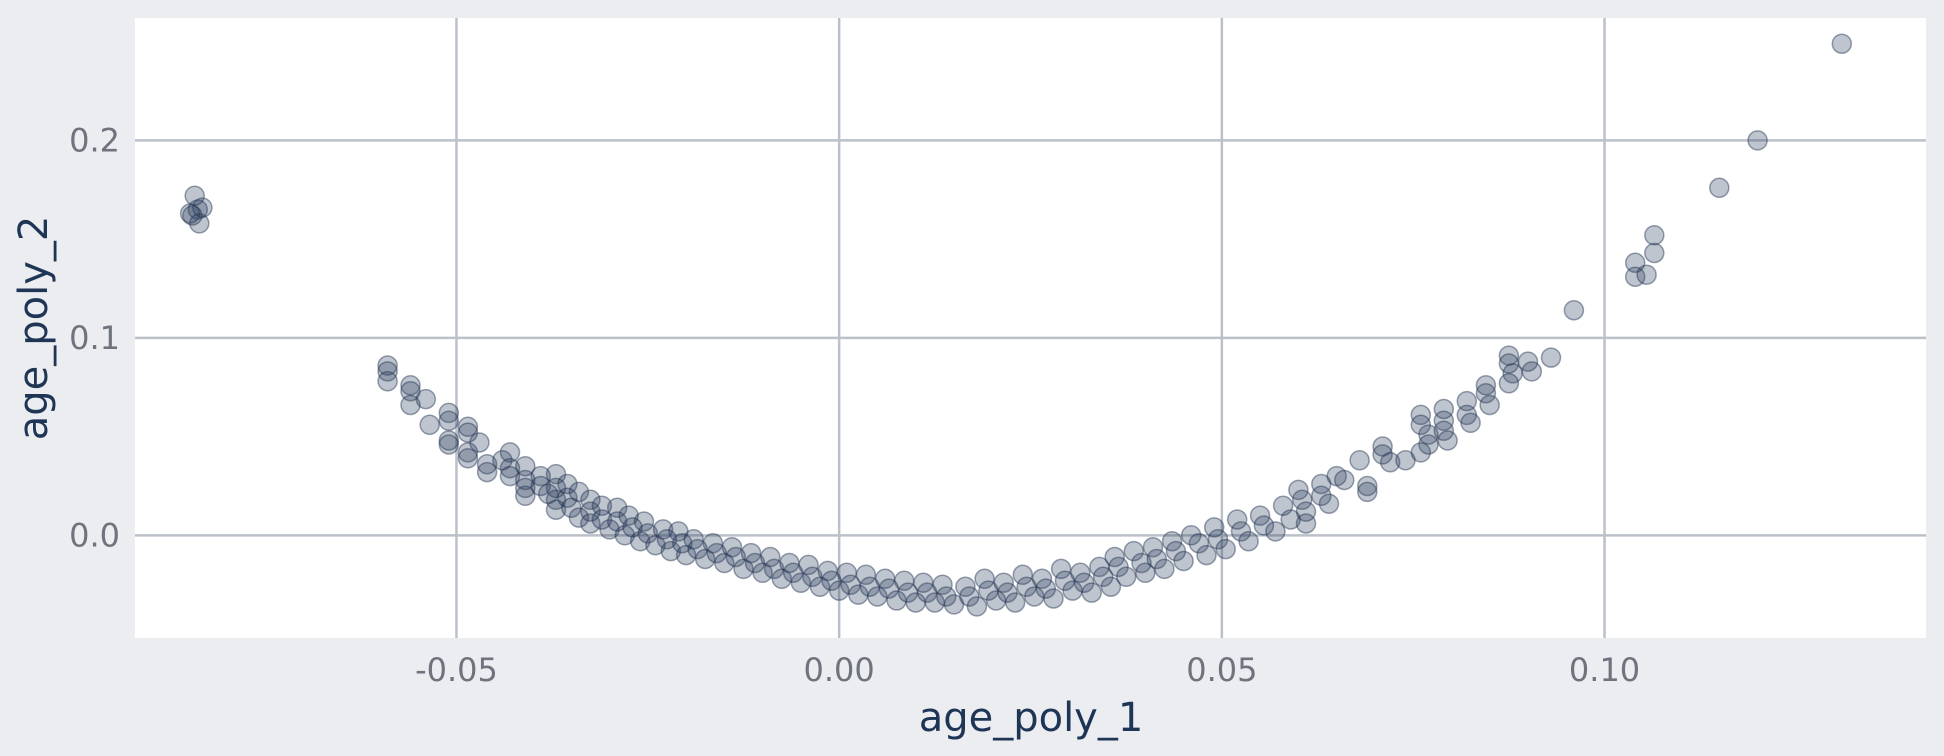 The height and width of the screenshot is (756, 1944). What do you see at coordinates (839, 670) in the screenshot?
I see `x-tick-label: 0.00` at bounding box center [839, 670].